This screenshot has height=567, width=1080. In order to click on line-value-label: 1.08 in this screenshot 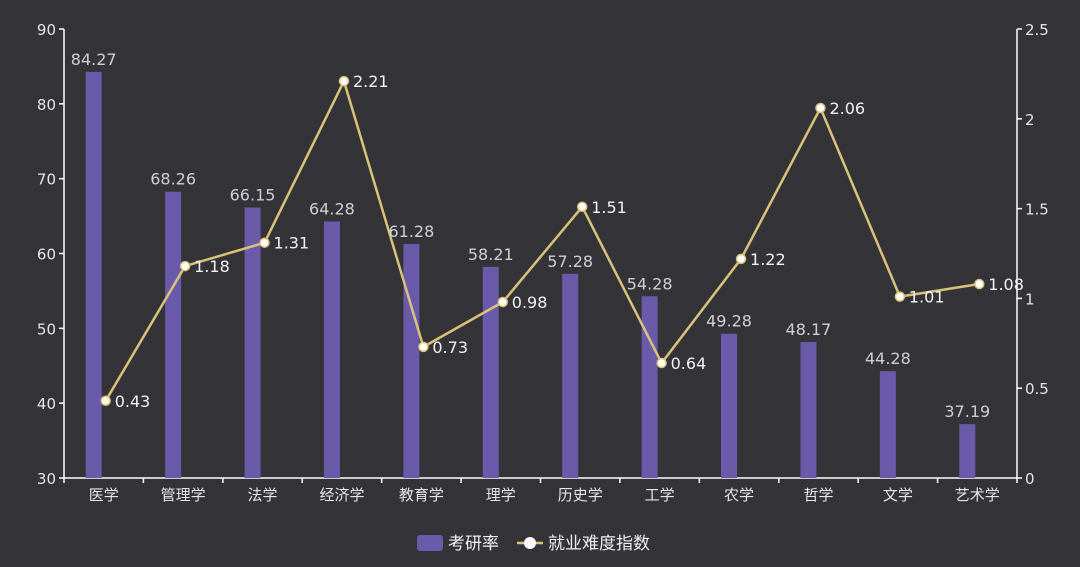, I will do `click(1006, 284)`.